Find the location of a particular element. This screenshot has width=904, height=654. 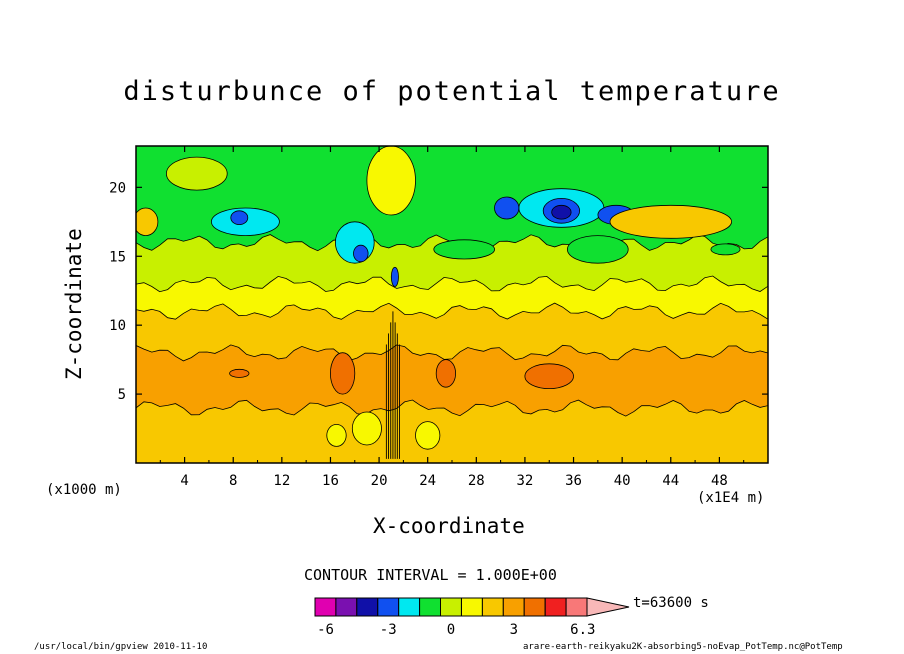

x-axis-label: X-coordinate is located at coordinates (449, 526).